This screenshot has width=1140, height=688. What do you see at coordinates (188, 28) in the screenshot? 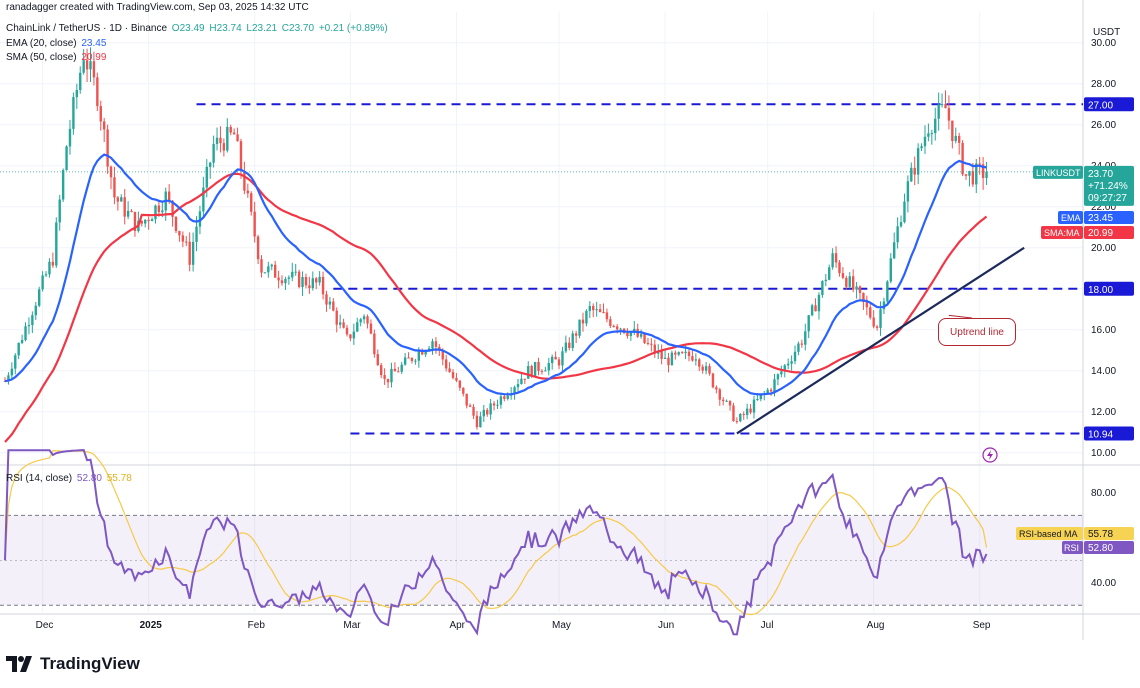
I see `ohlc-open: O23.49` at bounding box center [188, 28].